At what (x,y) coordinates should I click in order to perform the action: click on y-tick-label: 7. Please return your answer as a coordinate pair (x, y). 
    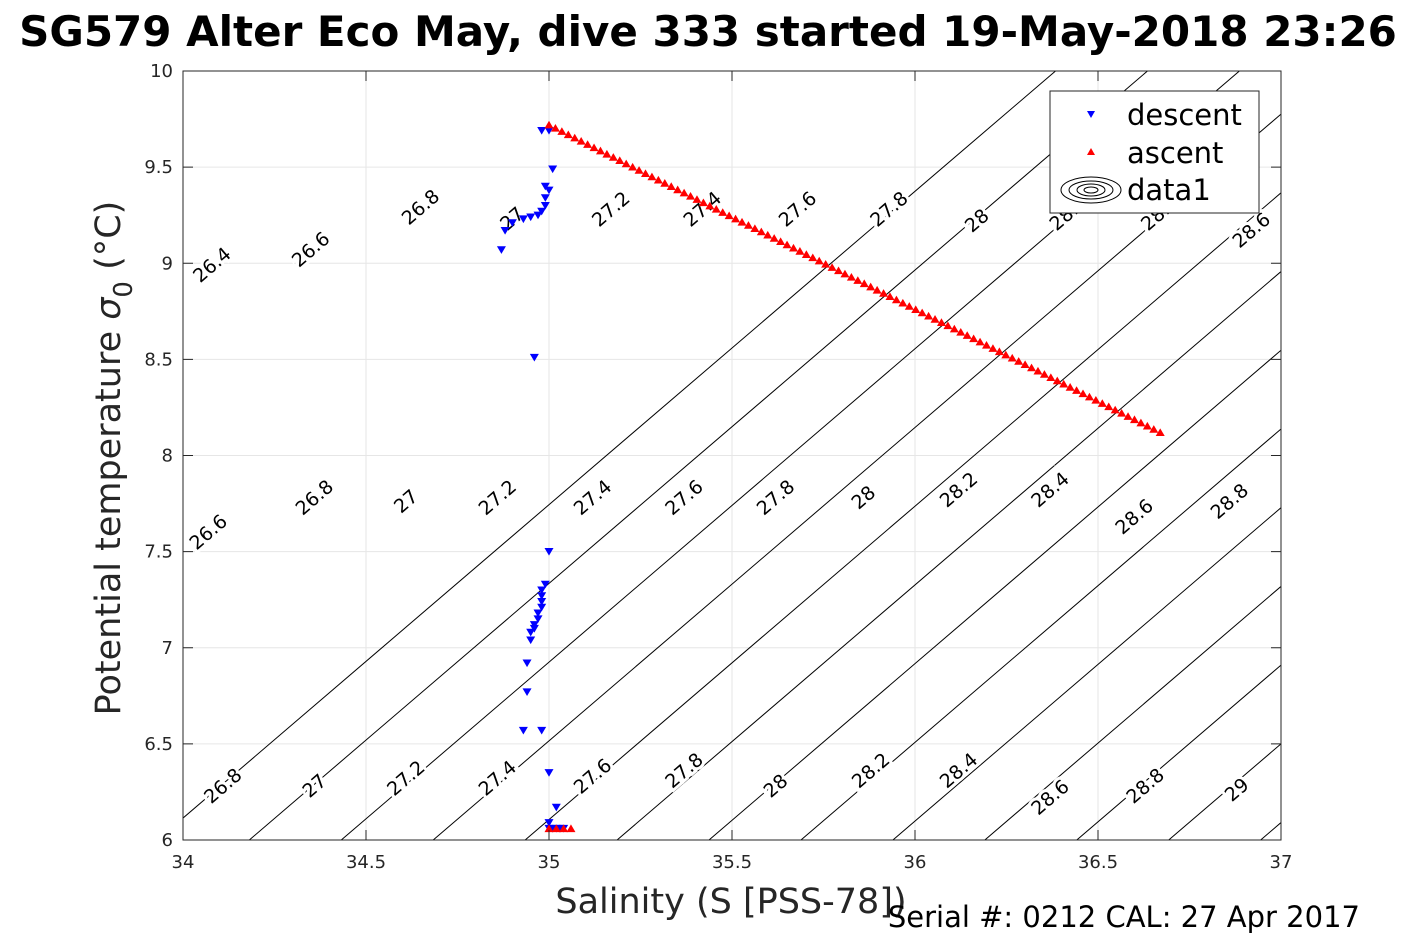
    Looking at the image, I should click on (167, 648).